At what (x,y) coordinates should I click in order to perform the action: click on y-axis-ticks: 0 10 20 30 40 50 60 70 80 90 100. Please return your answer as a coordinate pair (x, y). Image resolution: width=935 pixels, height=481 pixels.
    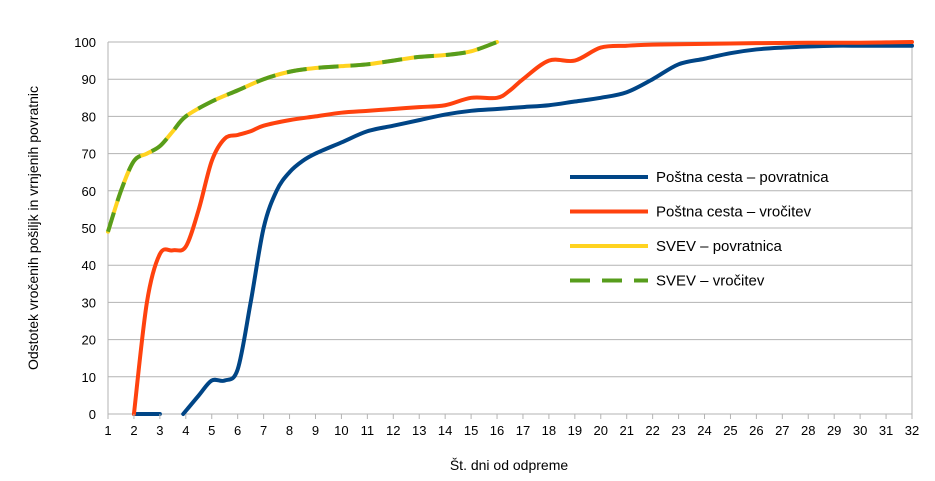
    Looking at the image, I should click on (85, 228).